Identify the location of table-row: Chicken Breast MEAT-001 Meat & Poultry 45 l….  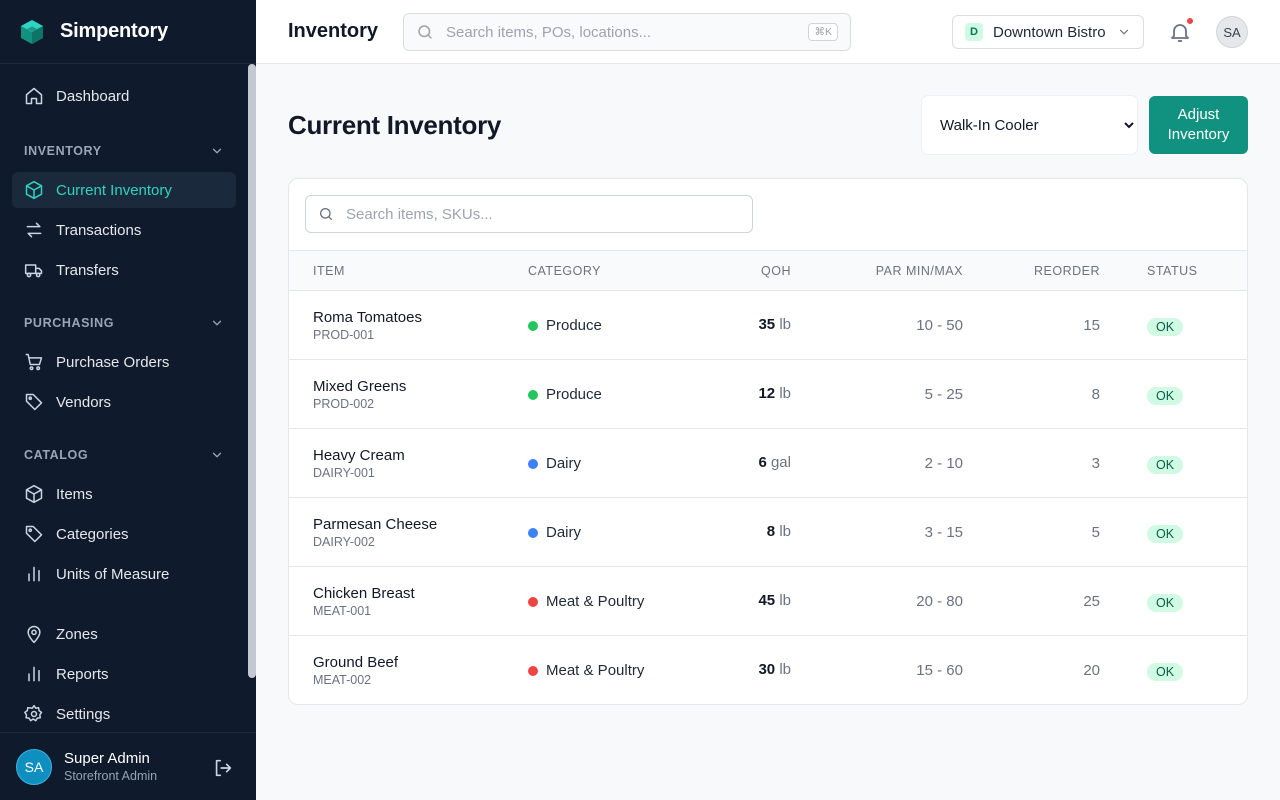
(768, 601).